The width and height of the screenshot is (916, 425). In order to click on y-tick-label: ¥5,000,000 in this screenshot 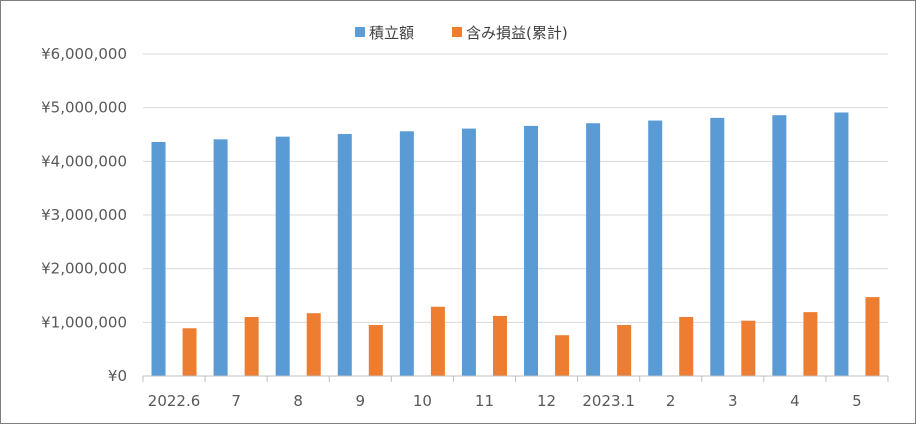, I will do `click(84, 108)`.